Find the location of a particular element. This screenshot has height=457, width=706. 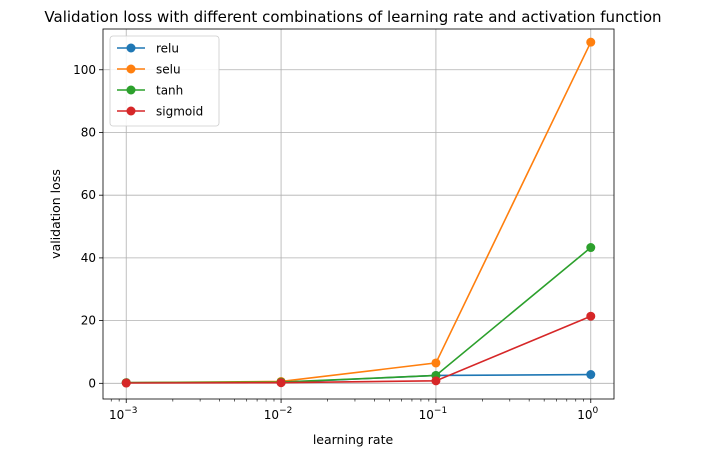

y-tick-label: 40 is located at coordinates (88, 258).